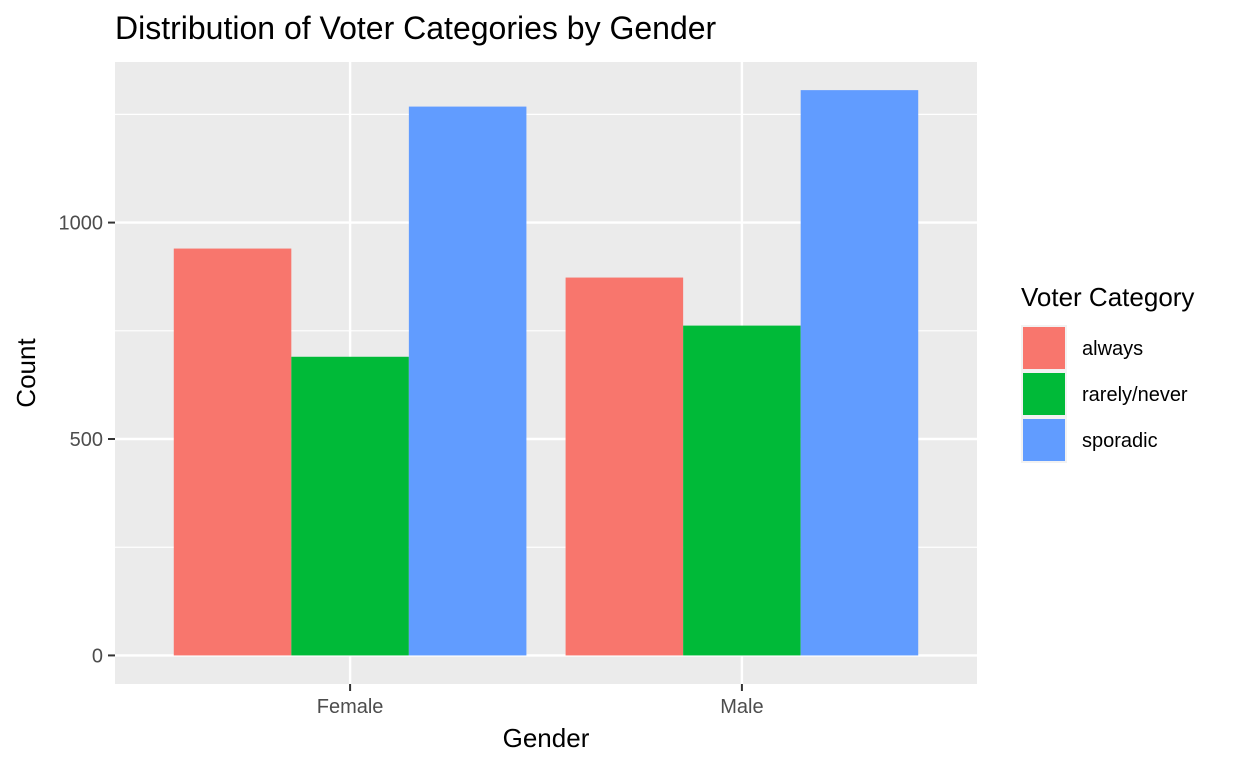 The image size is (1248, 773). What do you see at coordinates (467, 381) in the screenshot?
I see `bar-sporadic-female` at bounding box center [467, 381].